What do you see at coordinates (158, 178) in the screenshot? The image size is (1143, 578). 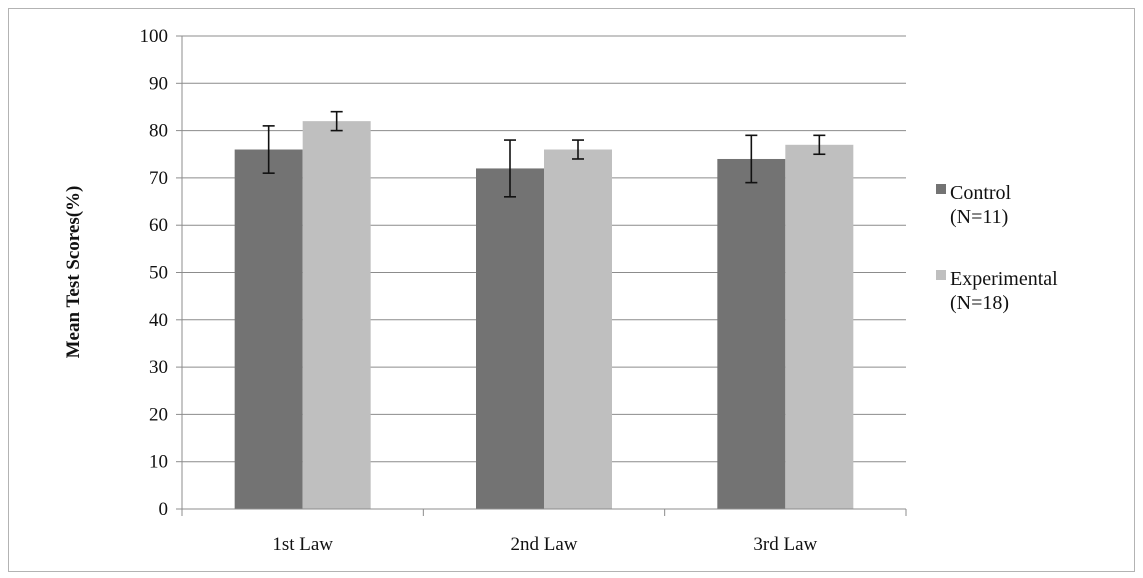 I see `y-tick-label: 70` at bounding box center [158, 178].